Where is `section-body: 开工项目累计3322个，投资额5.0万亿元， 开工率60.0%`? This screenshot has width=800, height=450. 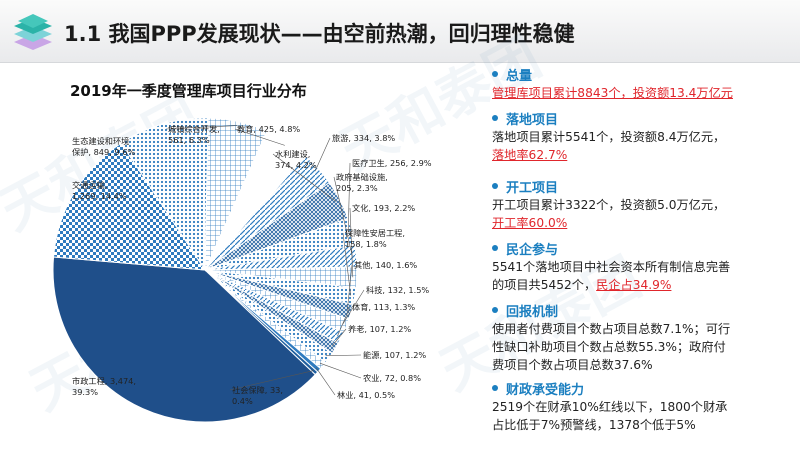 section-body: 开工项目累计3322个，投资额5.0万亿元， 开工率60.0% is located at coordinates (640, 214).